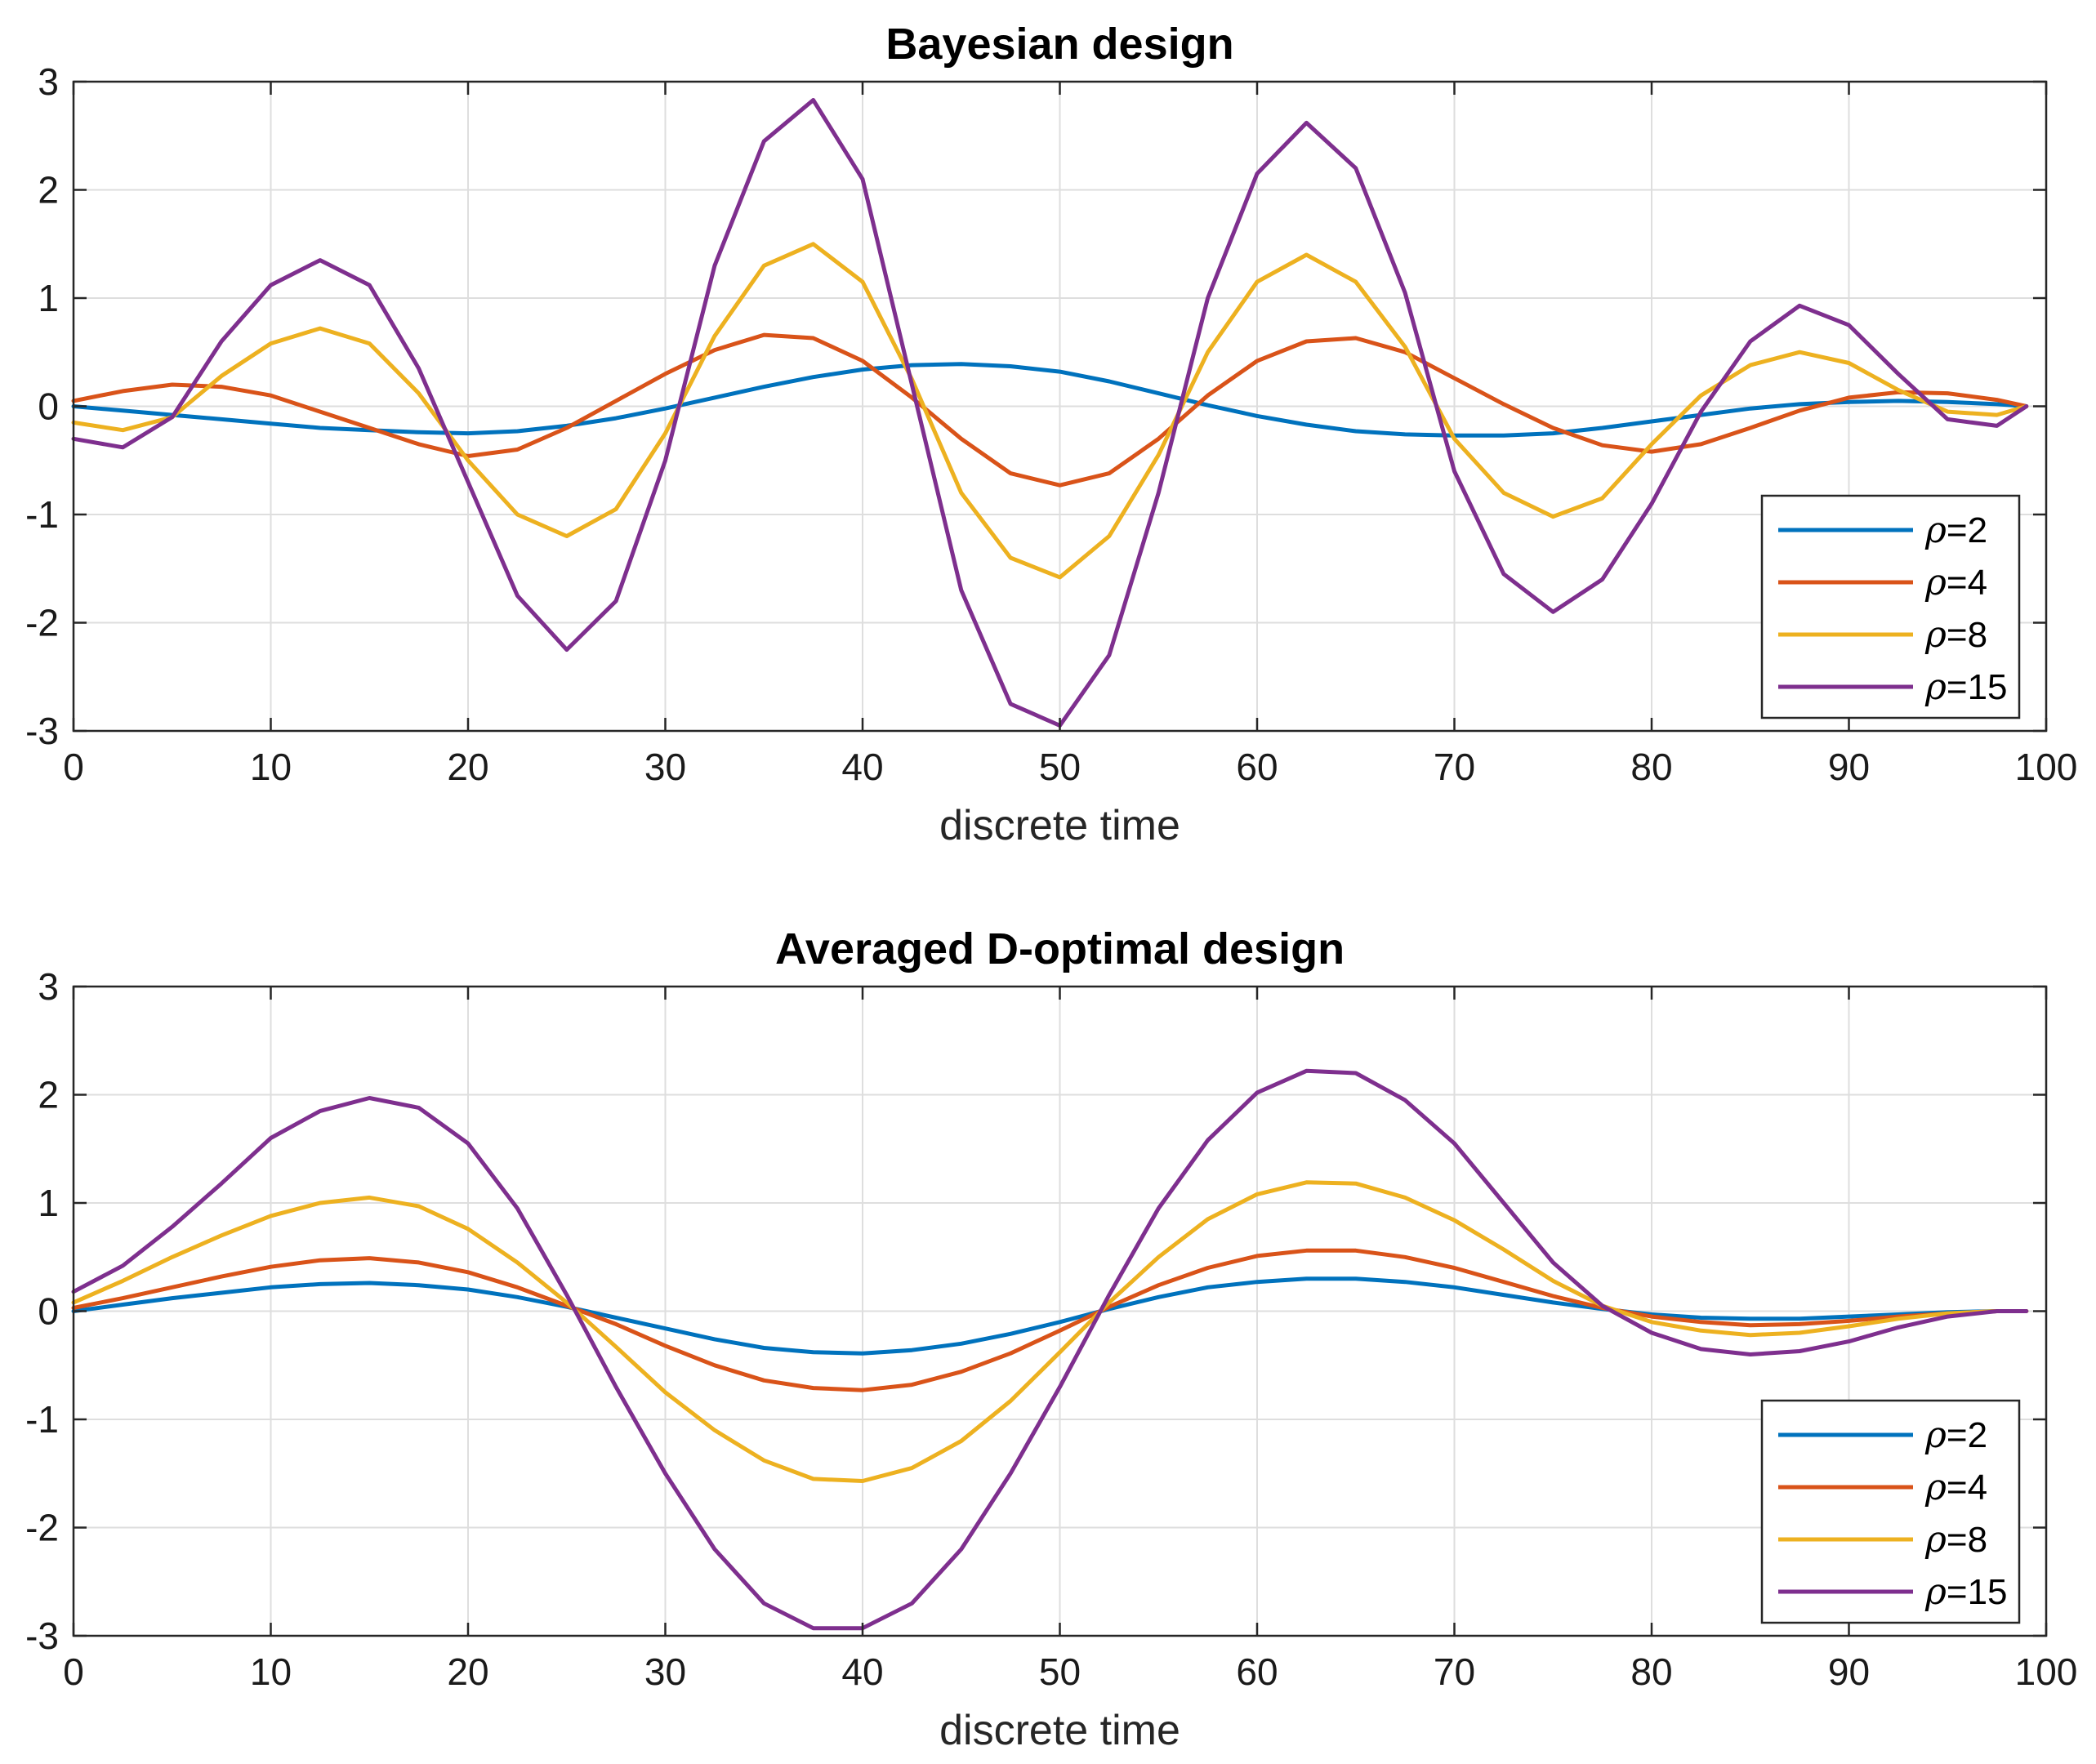  What do you see at coordinates (1257, 1671) in the screenshot?
I see `chart1-xtick-label: 60` at bounding box center [1257, 1671].